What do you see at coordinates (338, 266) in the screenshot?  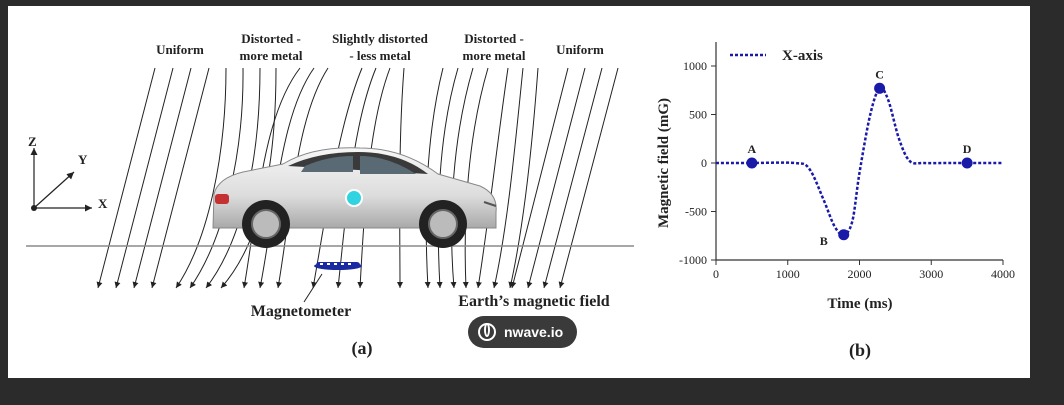 I see `magnetometer-device` at bounding box center [338, 266].